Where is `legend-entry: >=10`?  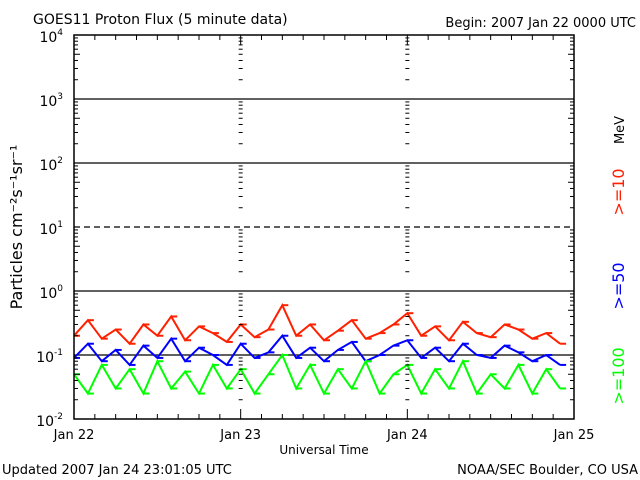 legend-entry: >=10 is located at coordinates (618, 191).